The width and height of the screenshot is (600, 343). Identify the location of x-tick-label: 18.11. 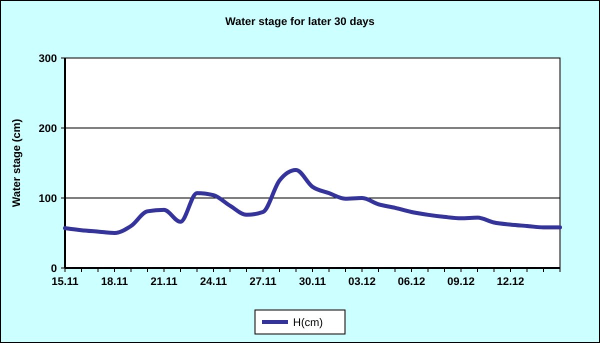
(114, 282).